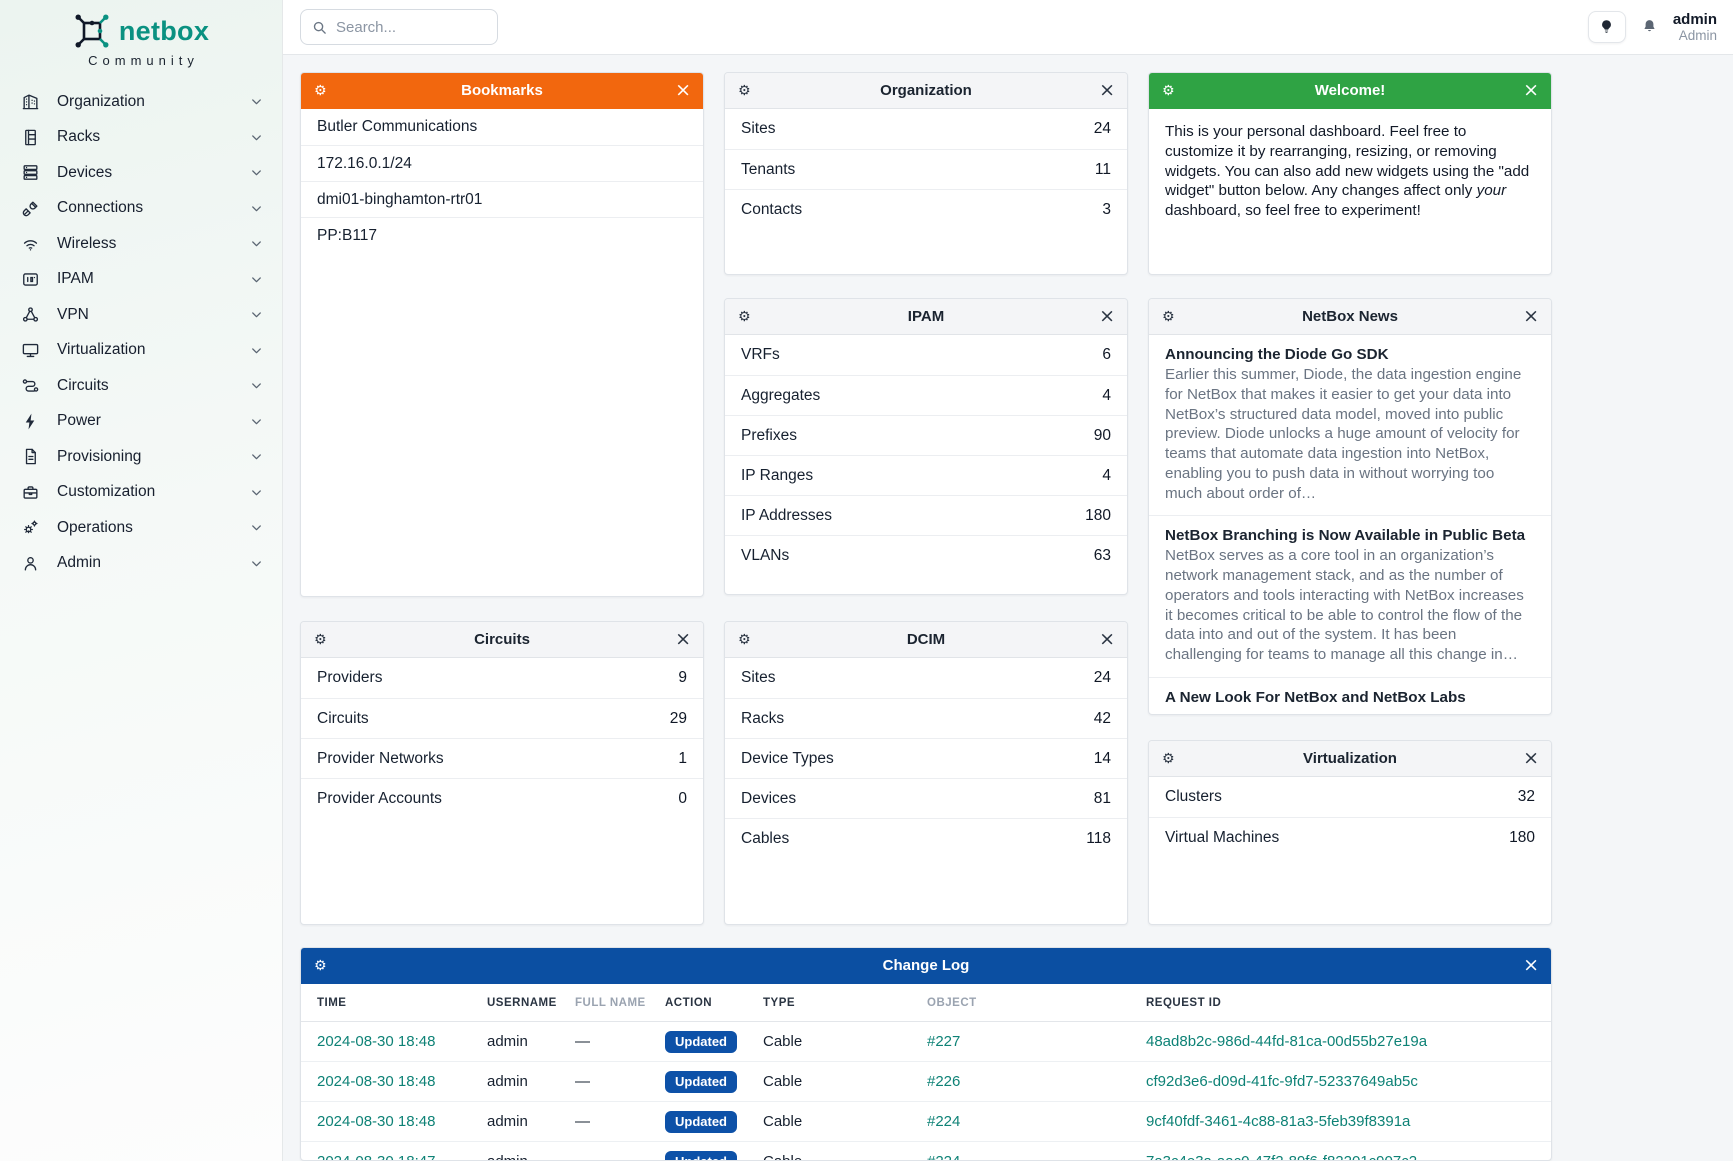  What do you see at coordinates (141, 493) in the screenshot?
I see `sidebar-item-customization: Customization` at bounding box center [141, 493].